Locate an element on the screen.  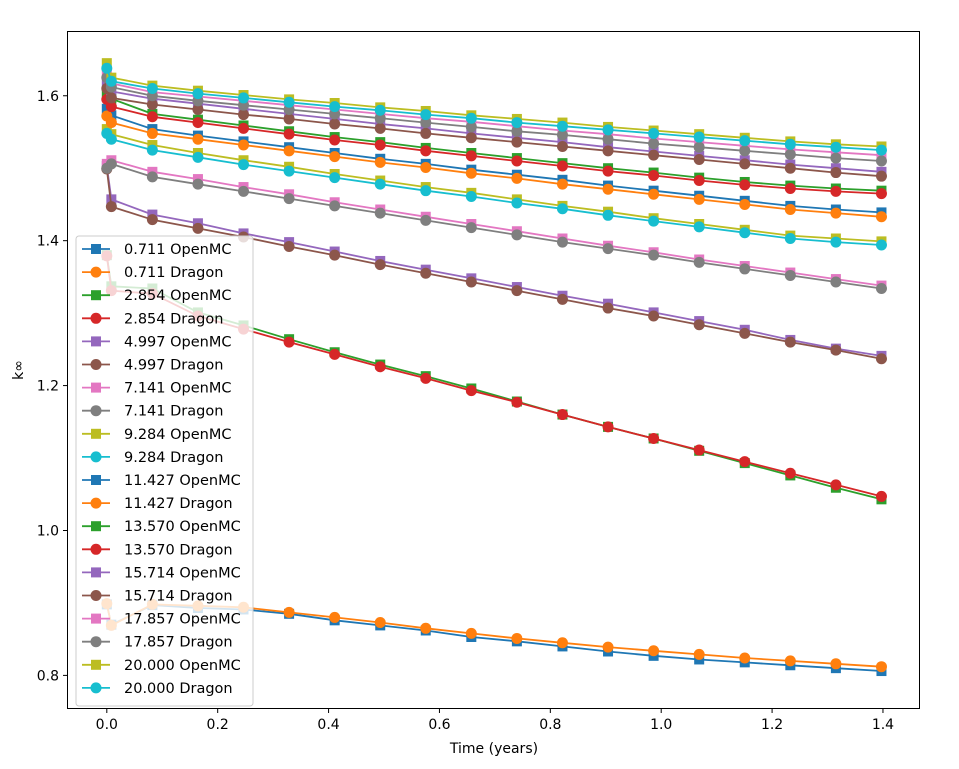
legend-item: 17.857 Dragon is located at coordinates (157, 643).